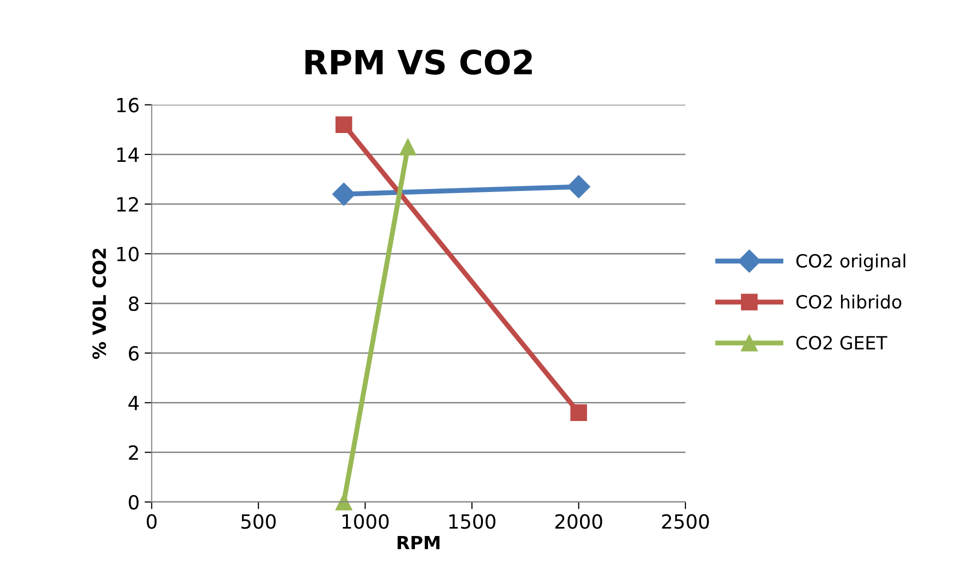 The image size is (960, 579). I want to click on x-tick-label: 1000, so click(365, 521).